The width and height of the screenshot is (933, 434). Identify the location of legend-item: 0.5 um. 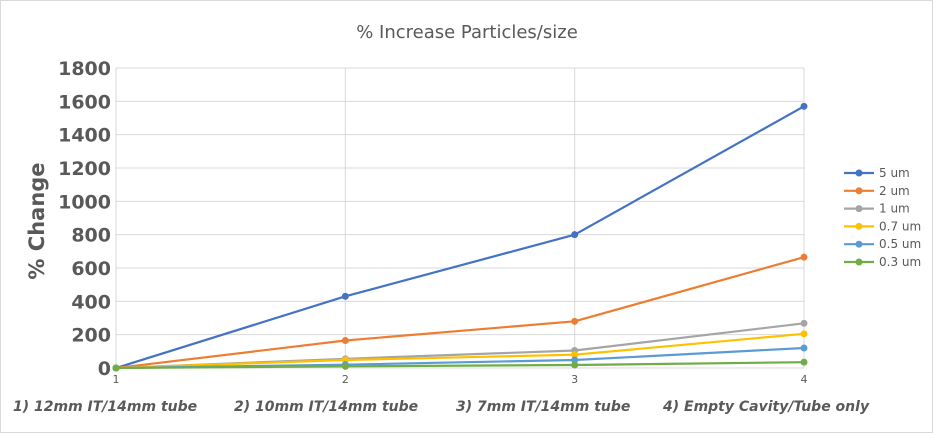
(882, 244).